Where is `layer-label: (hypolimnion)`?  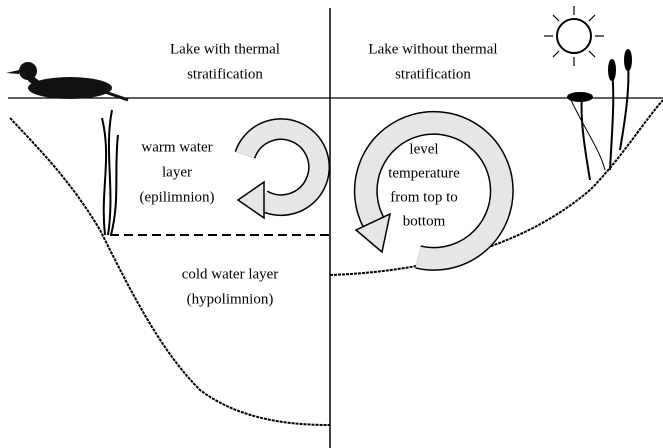 layer-label: (hypolimnion) is located at coordinates (230, 299).